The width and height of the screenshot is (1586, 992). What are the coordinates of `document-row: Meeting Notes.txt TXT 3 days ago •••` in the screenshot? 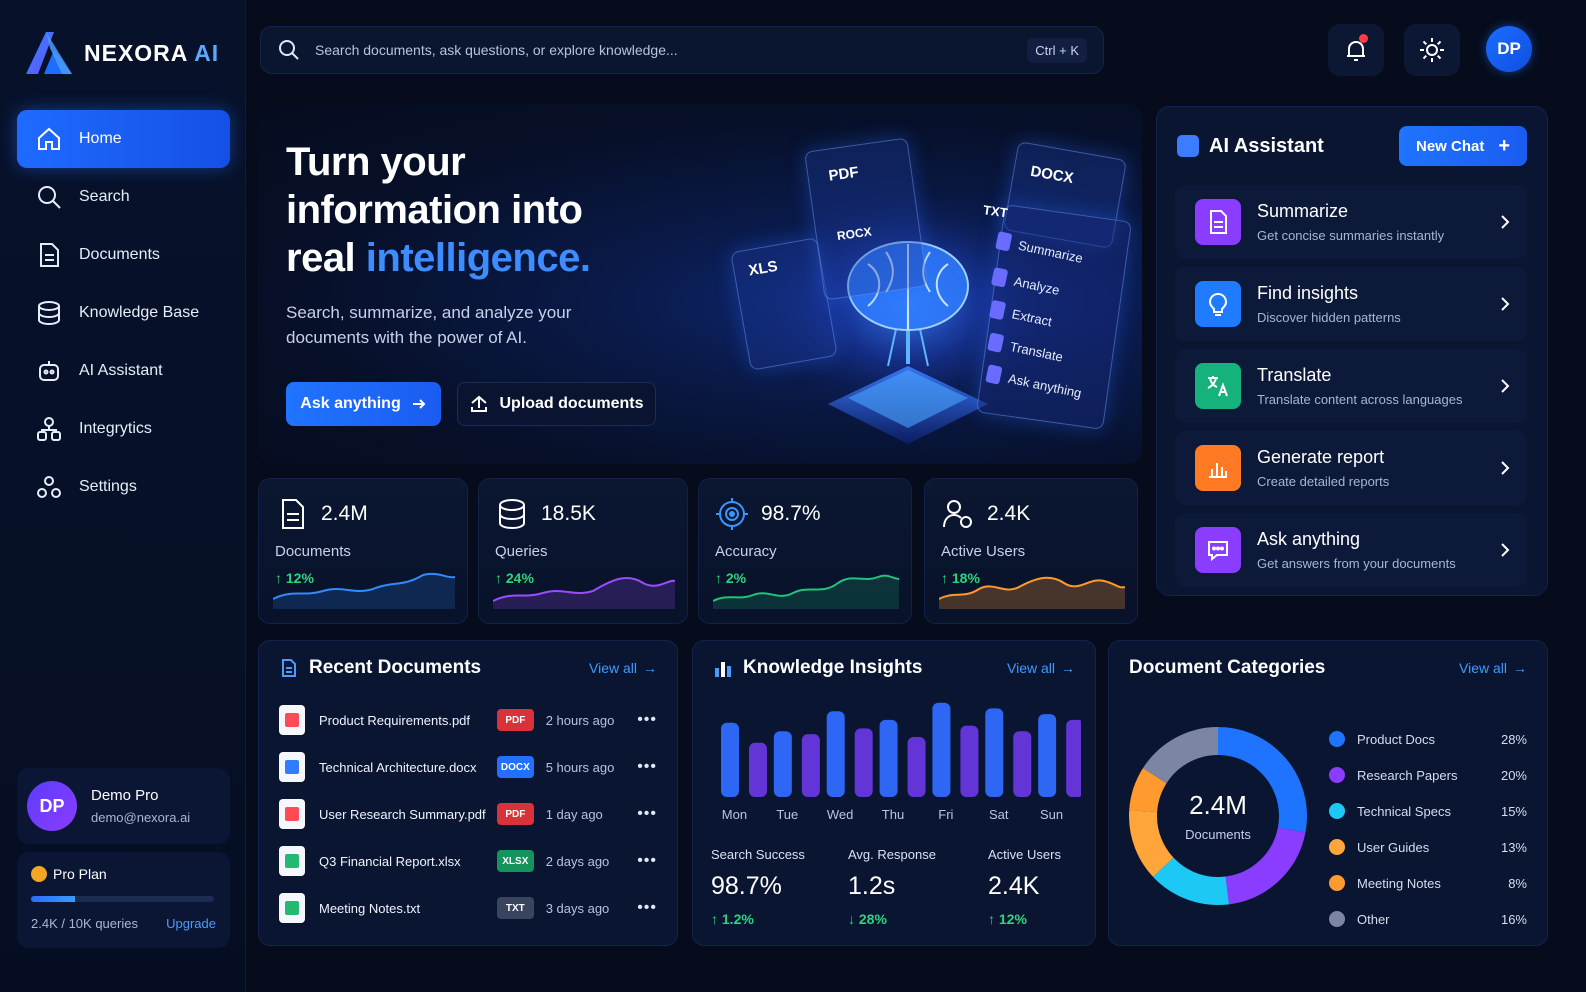 It's located at (468, 908).